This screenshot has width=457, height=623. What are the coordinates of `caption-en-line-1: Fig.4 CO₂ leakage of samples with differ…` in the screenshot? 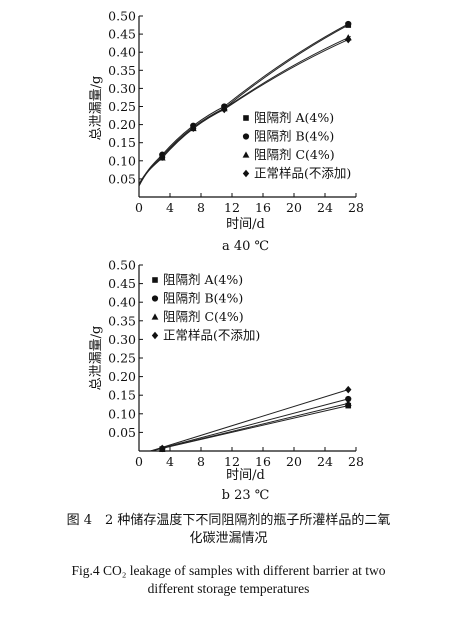 It's located at (228, 570).